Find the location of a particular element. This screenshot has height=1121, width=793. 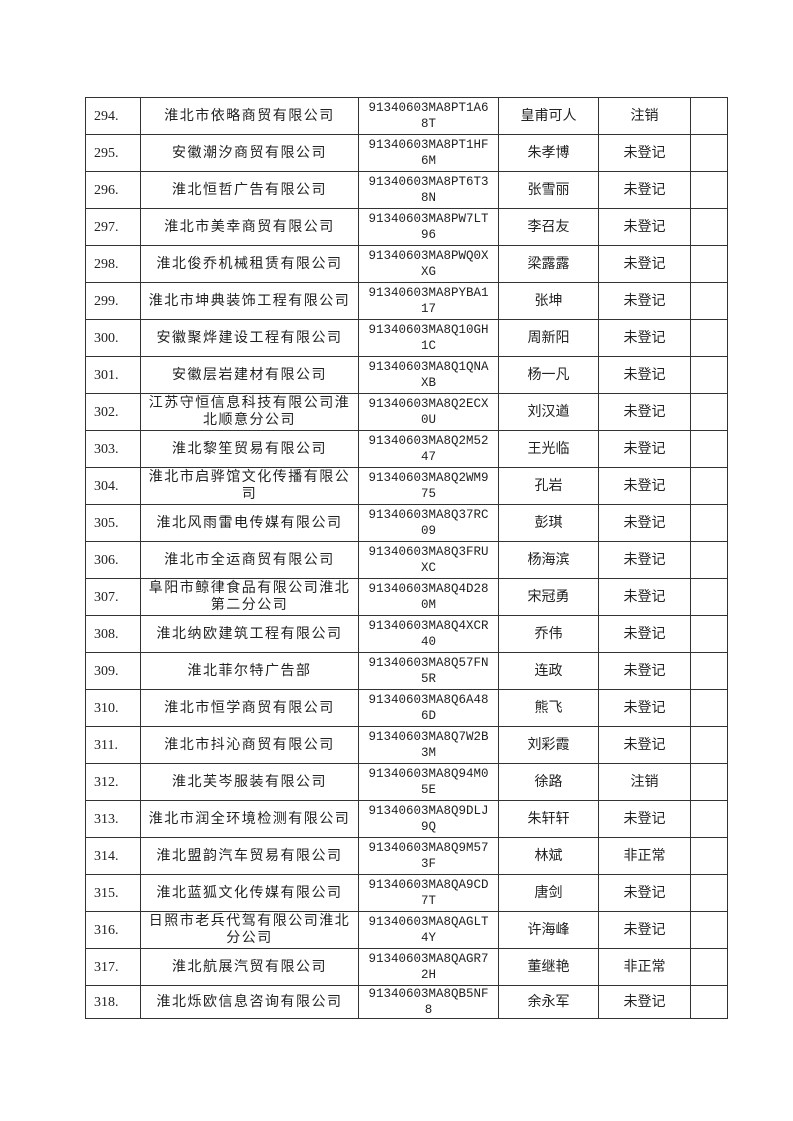

row-number-text: 304. is located at coordinates (106, 486).